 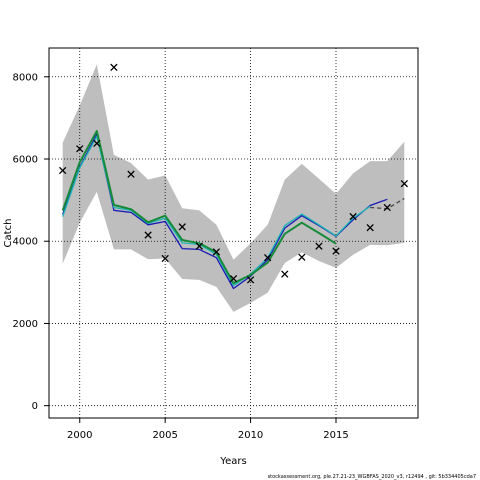 What do you see at coordinates (25, 160) in the screenshot?
I see `y-tick-label: 6000` at bounding box center [25, 160].